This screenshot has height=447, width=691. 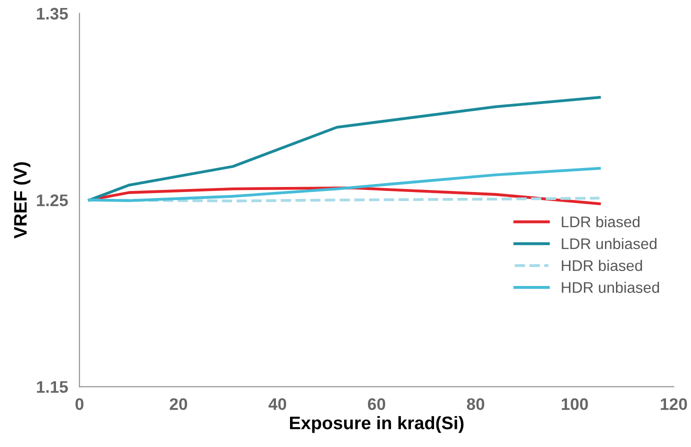 What do you see at coordinates (475, 404) in the screenshot?
I see `x-tick-label: 80` at bounding box center [475, 404].